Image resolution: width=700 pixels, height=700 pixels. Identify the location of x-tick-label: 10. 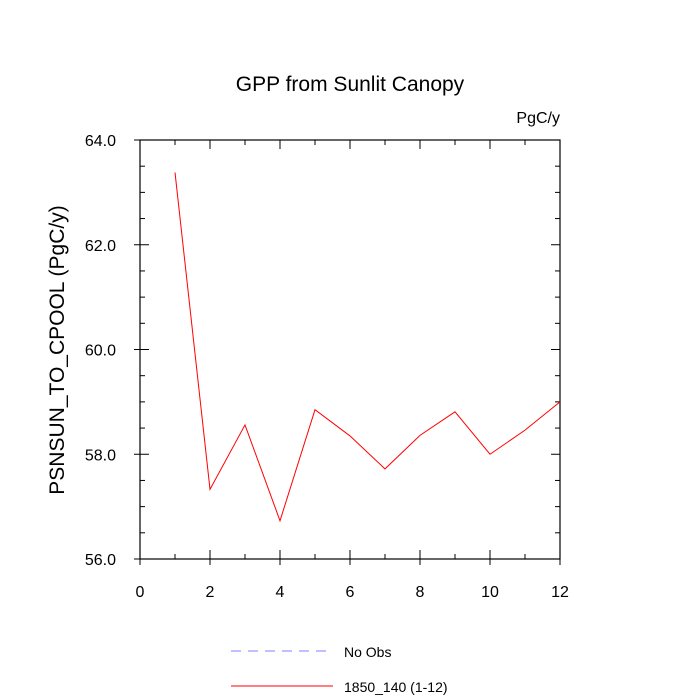
(490, 592).